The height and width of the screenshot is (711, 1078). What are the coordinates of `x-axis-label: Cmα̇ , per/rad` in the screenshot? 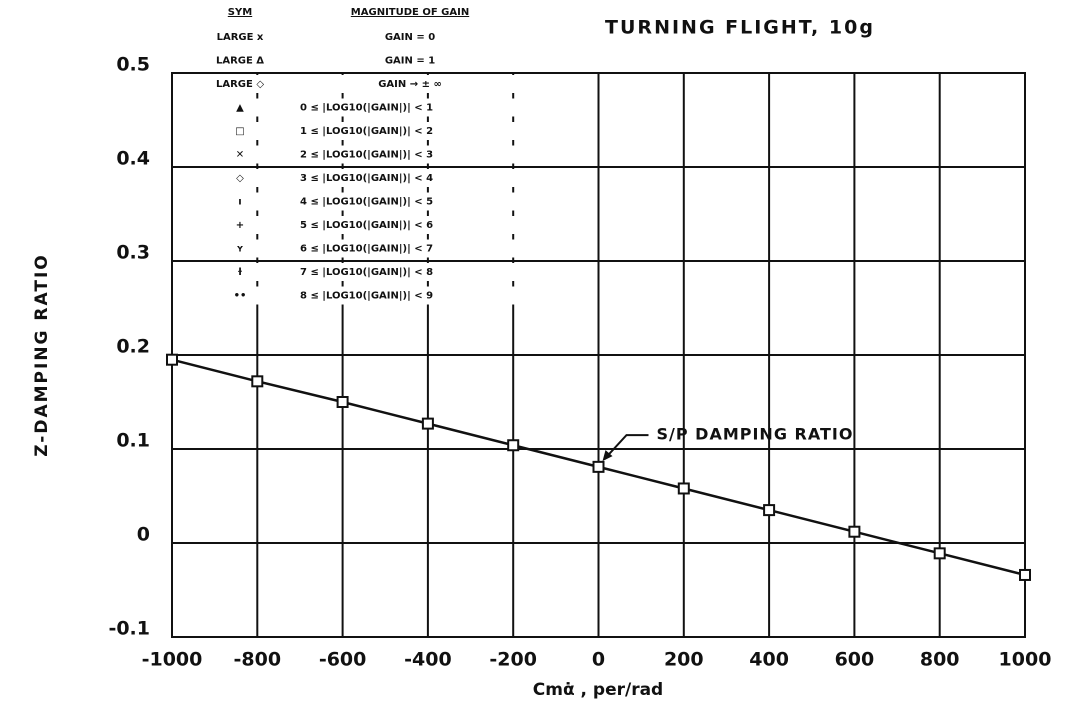 It's located at (598, 690).